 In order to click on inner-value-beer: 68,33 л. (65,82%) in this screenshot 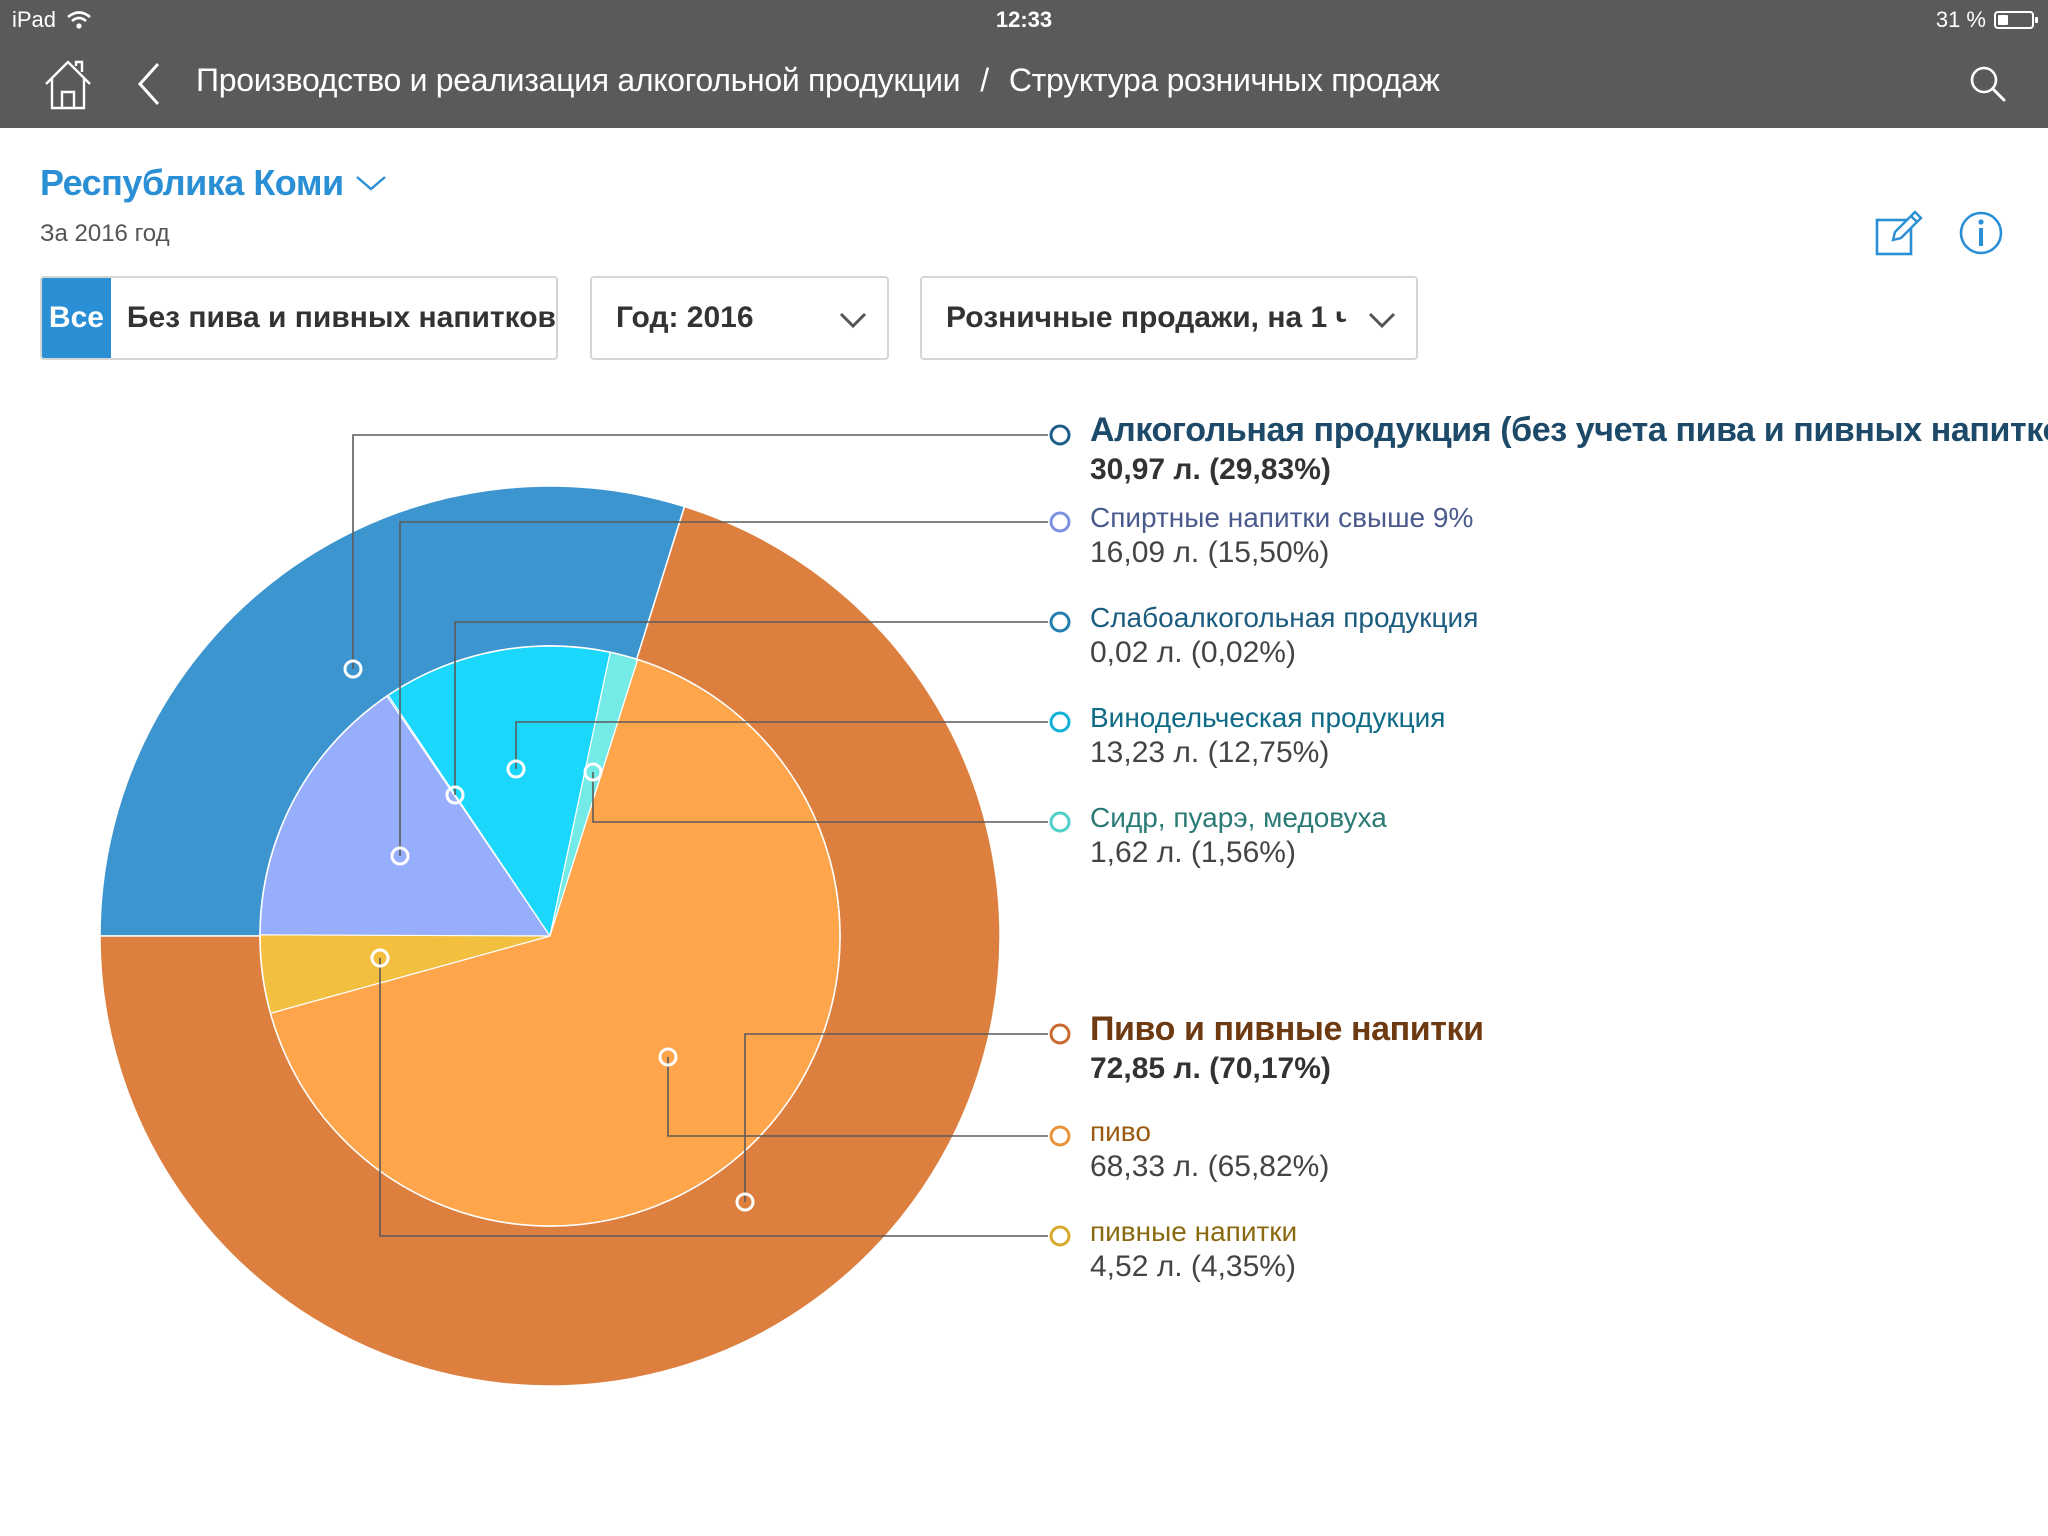, I will do `click(1210, 1166)`.